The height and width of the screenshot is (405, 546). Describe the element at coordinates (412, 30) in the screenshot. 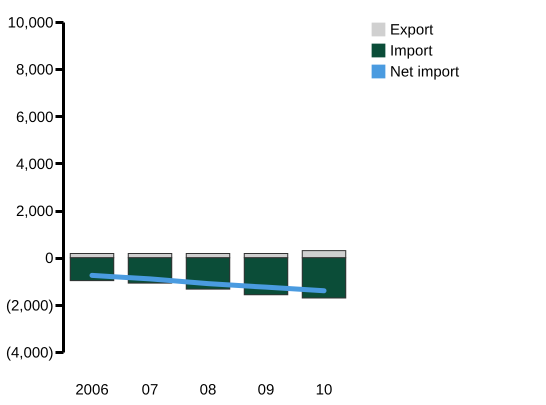

I see `legend-label: Export` at that location.